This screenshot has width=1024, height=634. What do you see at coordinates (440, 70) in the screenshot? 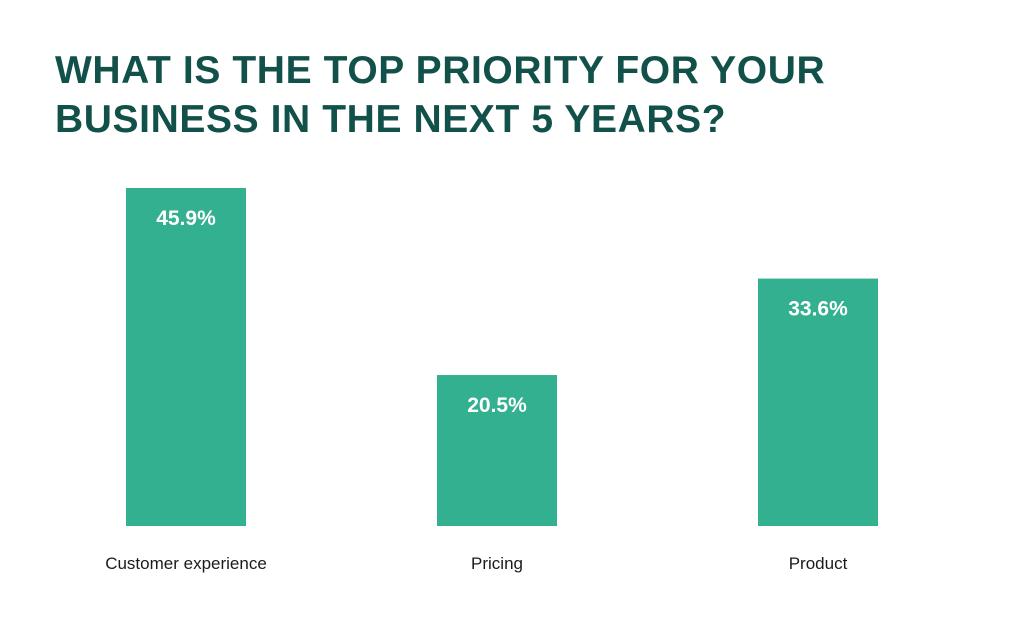
I see `chart-title-line-1: WHAT IS THE TOP PRIORITY FOR YOUR` at bounding box center [440, 70].